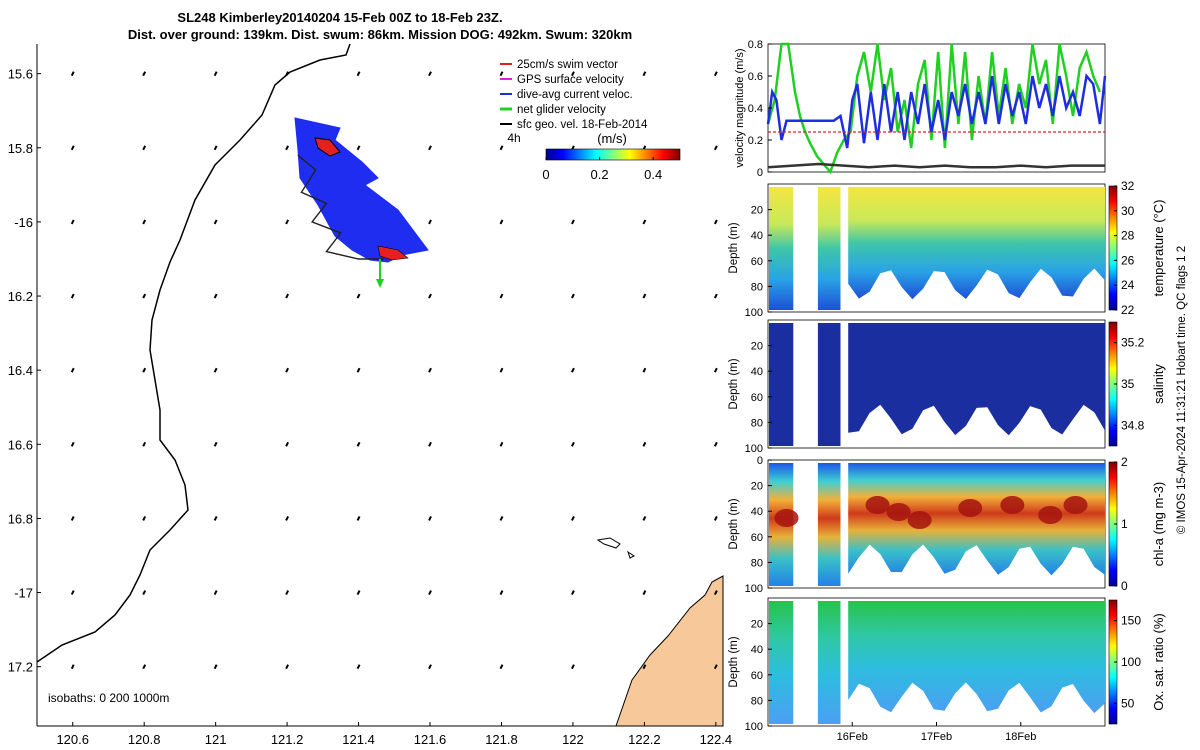 This screenshot has width=1200, height=750. I want to click on section-colorbar-tick-label: 32, so click(1128, 186).